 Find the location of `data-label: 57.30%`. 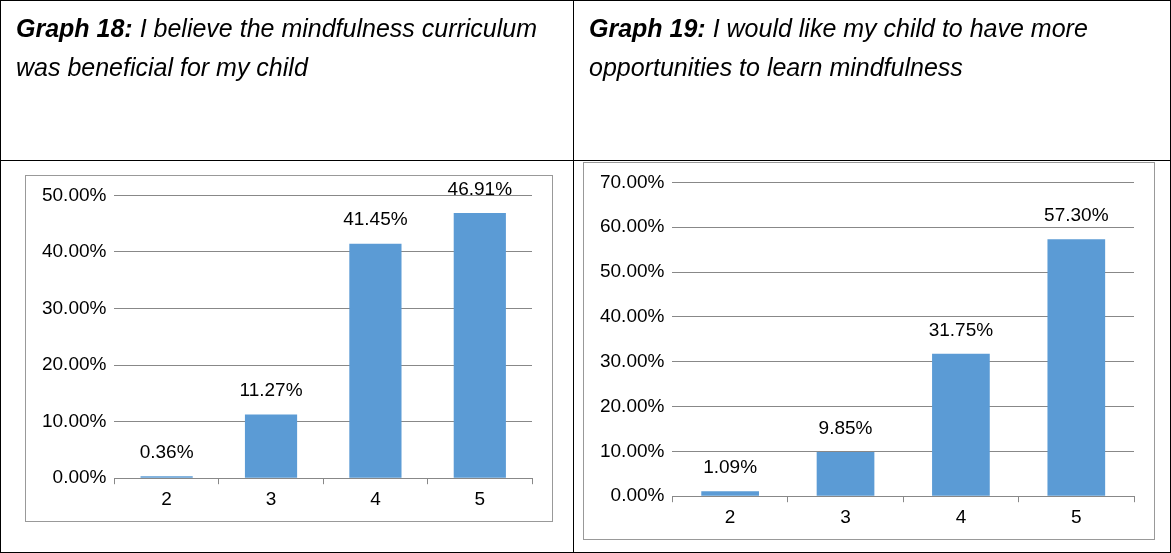

data-label: 57.30% is located at coordinates (1076, 215).